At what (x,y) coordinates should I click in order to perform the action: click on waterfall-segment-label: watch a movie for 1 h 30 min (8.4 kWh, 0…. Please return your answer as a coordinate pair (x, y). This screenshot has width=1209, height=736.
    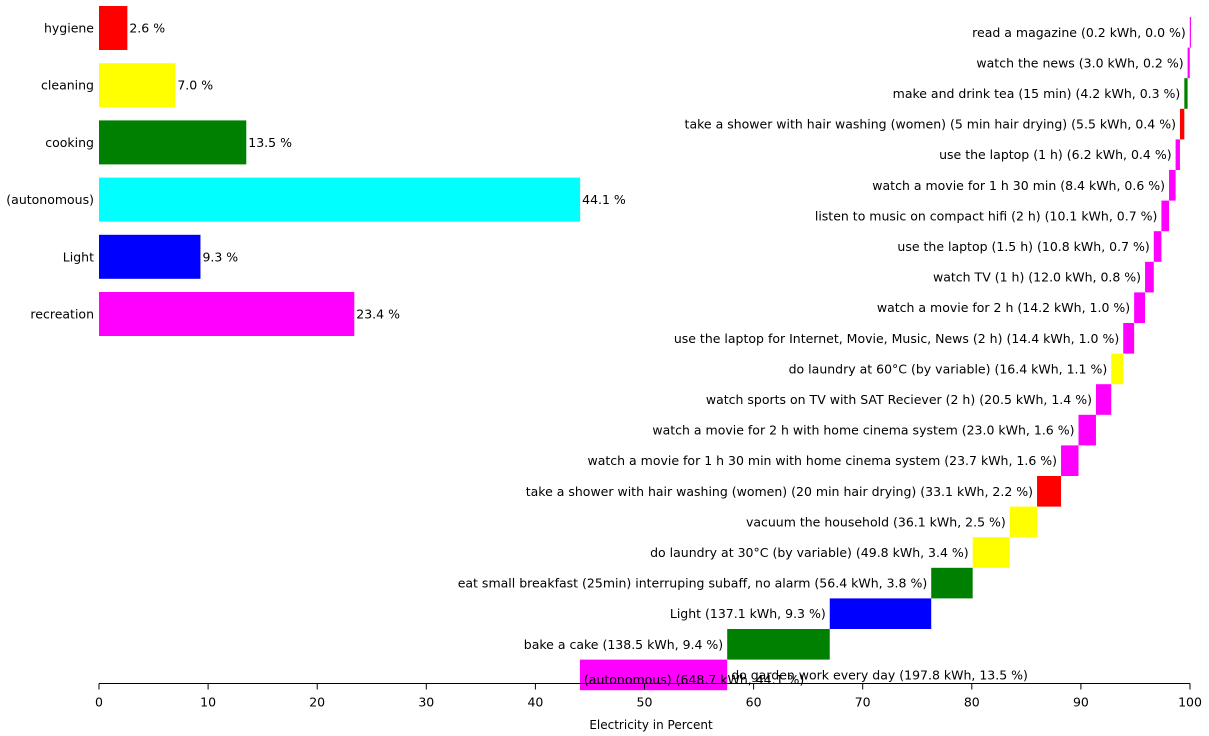
    Looking at the image, I should click on (1018, 185).